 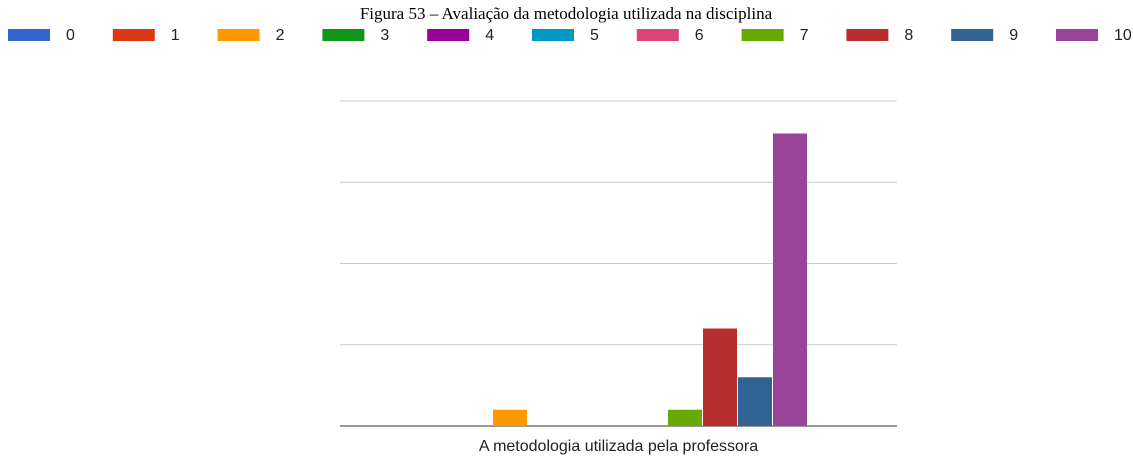 What do you see at coordinates (175, 35) in the screenshot?
I see `legend-label: 1` at bounding box center [175, 35].